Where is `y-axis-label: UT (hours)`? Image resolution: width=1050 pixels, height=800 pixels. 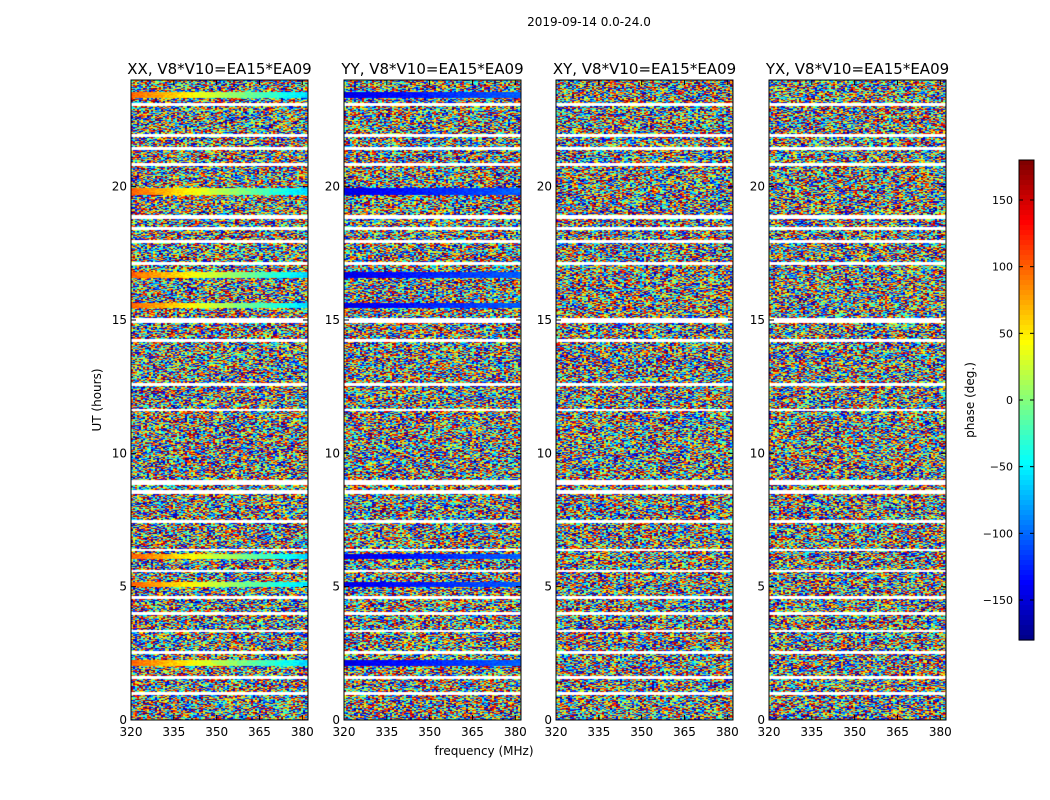 y-axis-label: UT (hours) is located at coordinates (97, 399).